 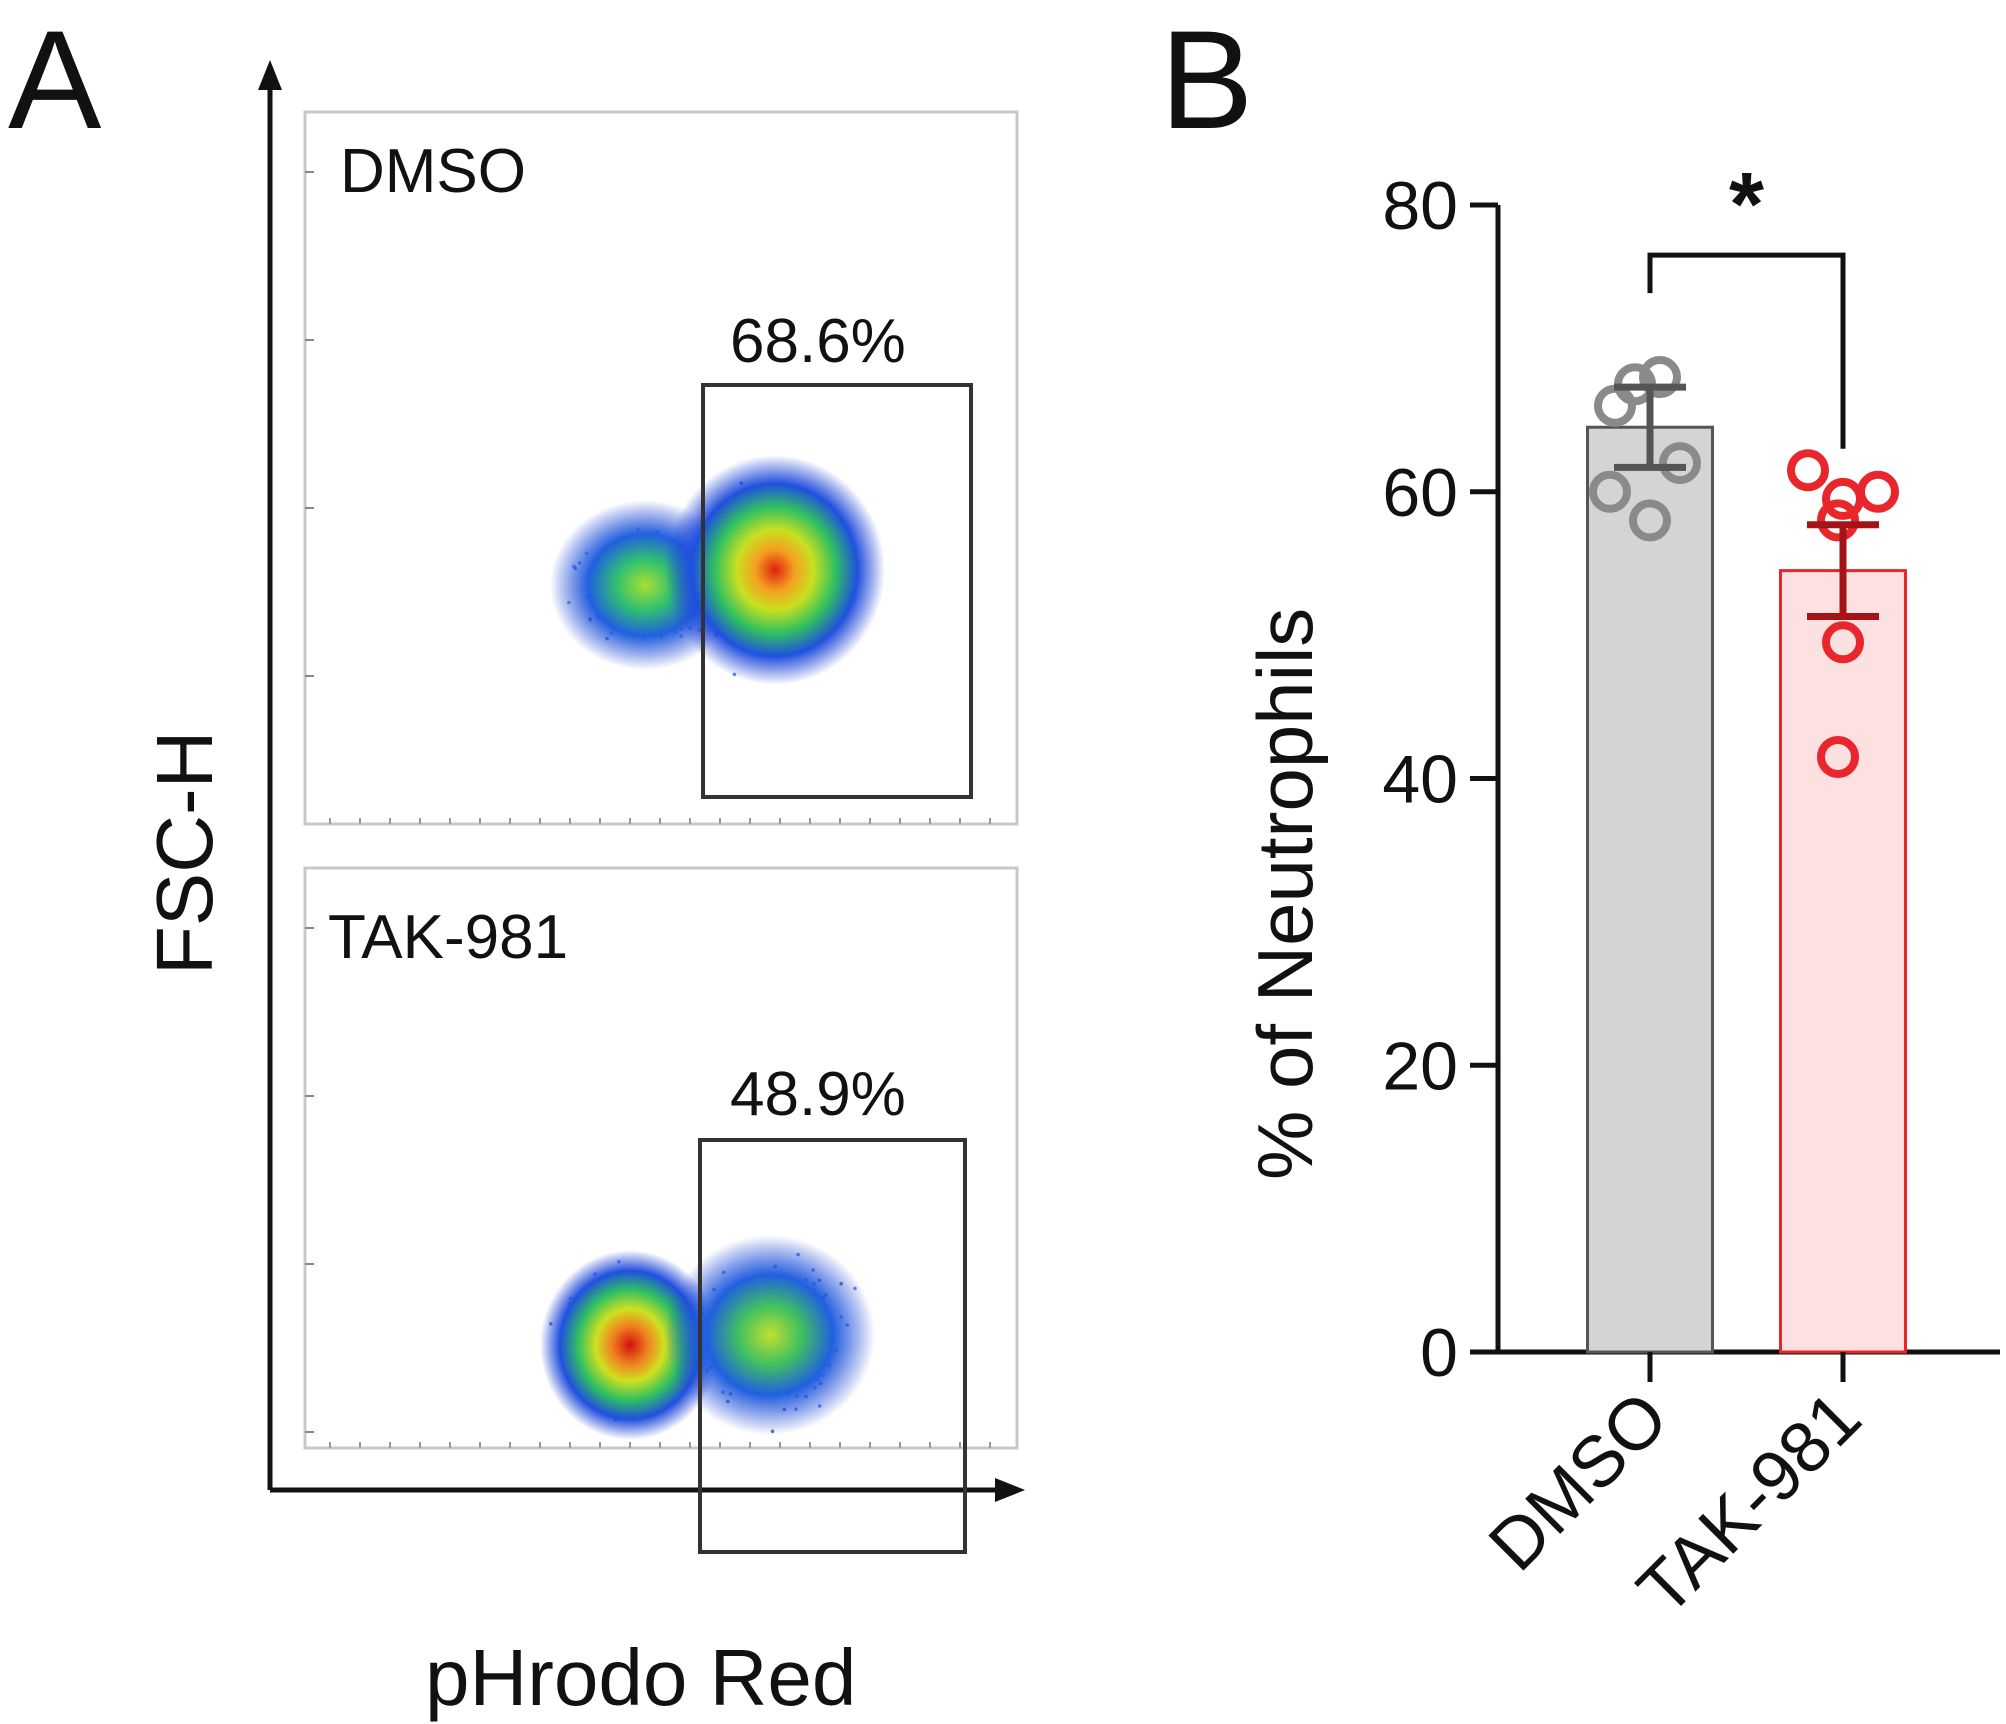 I want to click on density-cluster-low, so click(x=770, y=1335).